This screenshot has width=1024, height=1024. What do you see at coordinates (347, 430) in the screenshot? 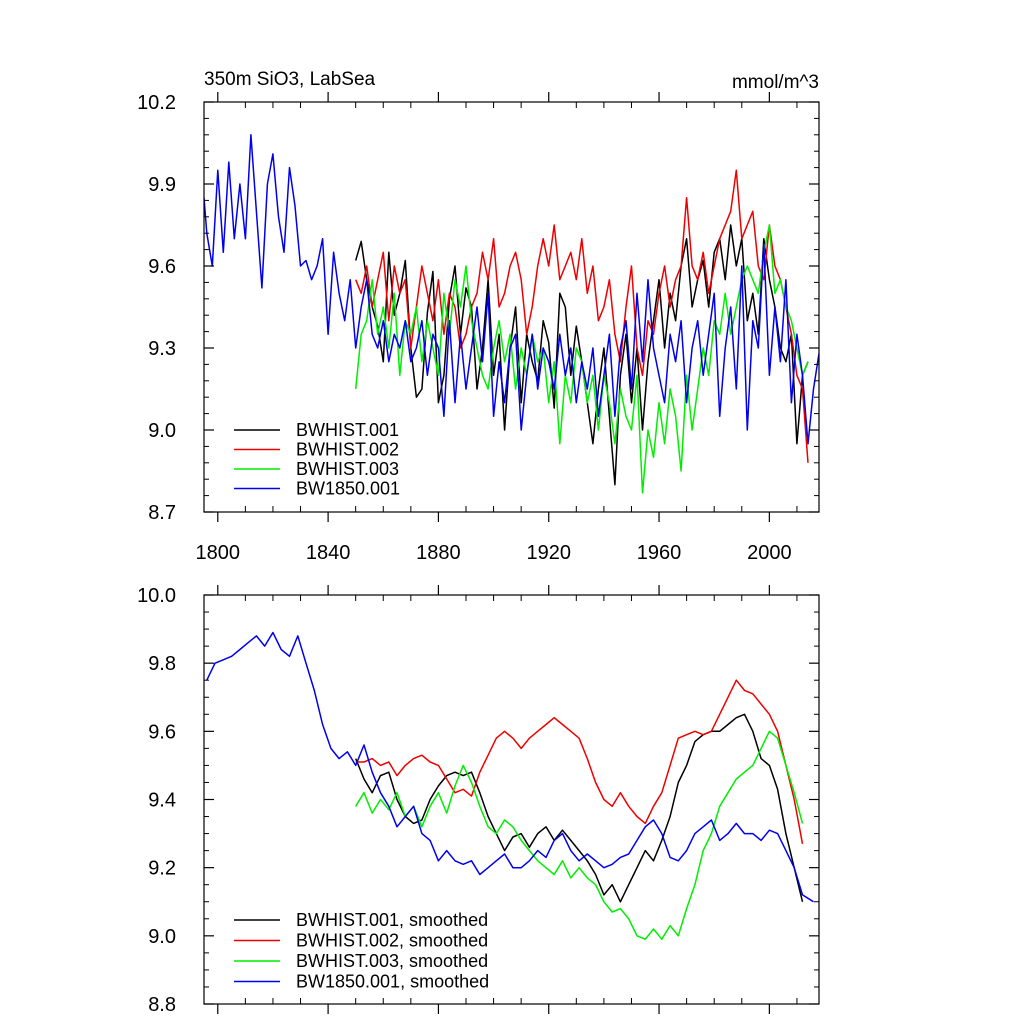
I see `legend-label: BWHIST.001` at bounding box center [347, 430].